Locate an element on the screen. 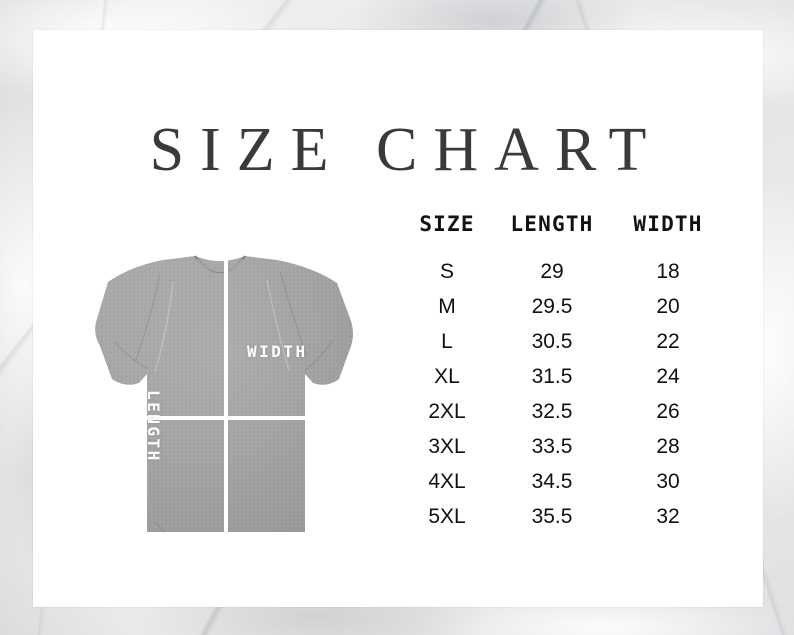  length-label: LENGTH is located at coordinates (153, 426).